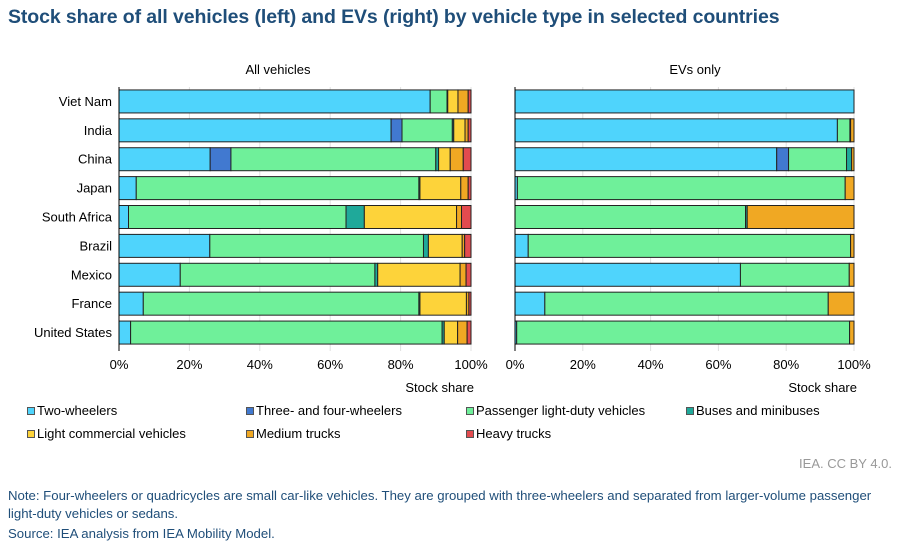 This screenshot has width=908, height=554. What do you see at coordinates (440, 188) in the screenshot?
I see `bar-segment-japan-light-commercial-vehicles` at bounding box center [440, 188].